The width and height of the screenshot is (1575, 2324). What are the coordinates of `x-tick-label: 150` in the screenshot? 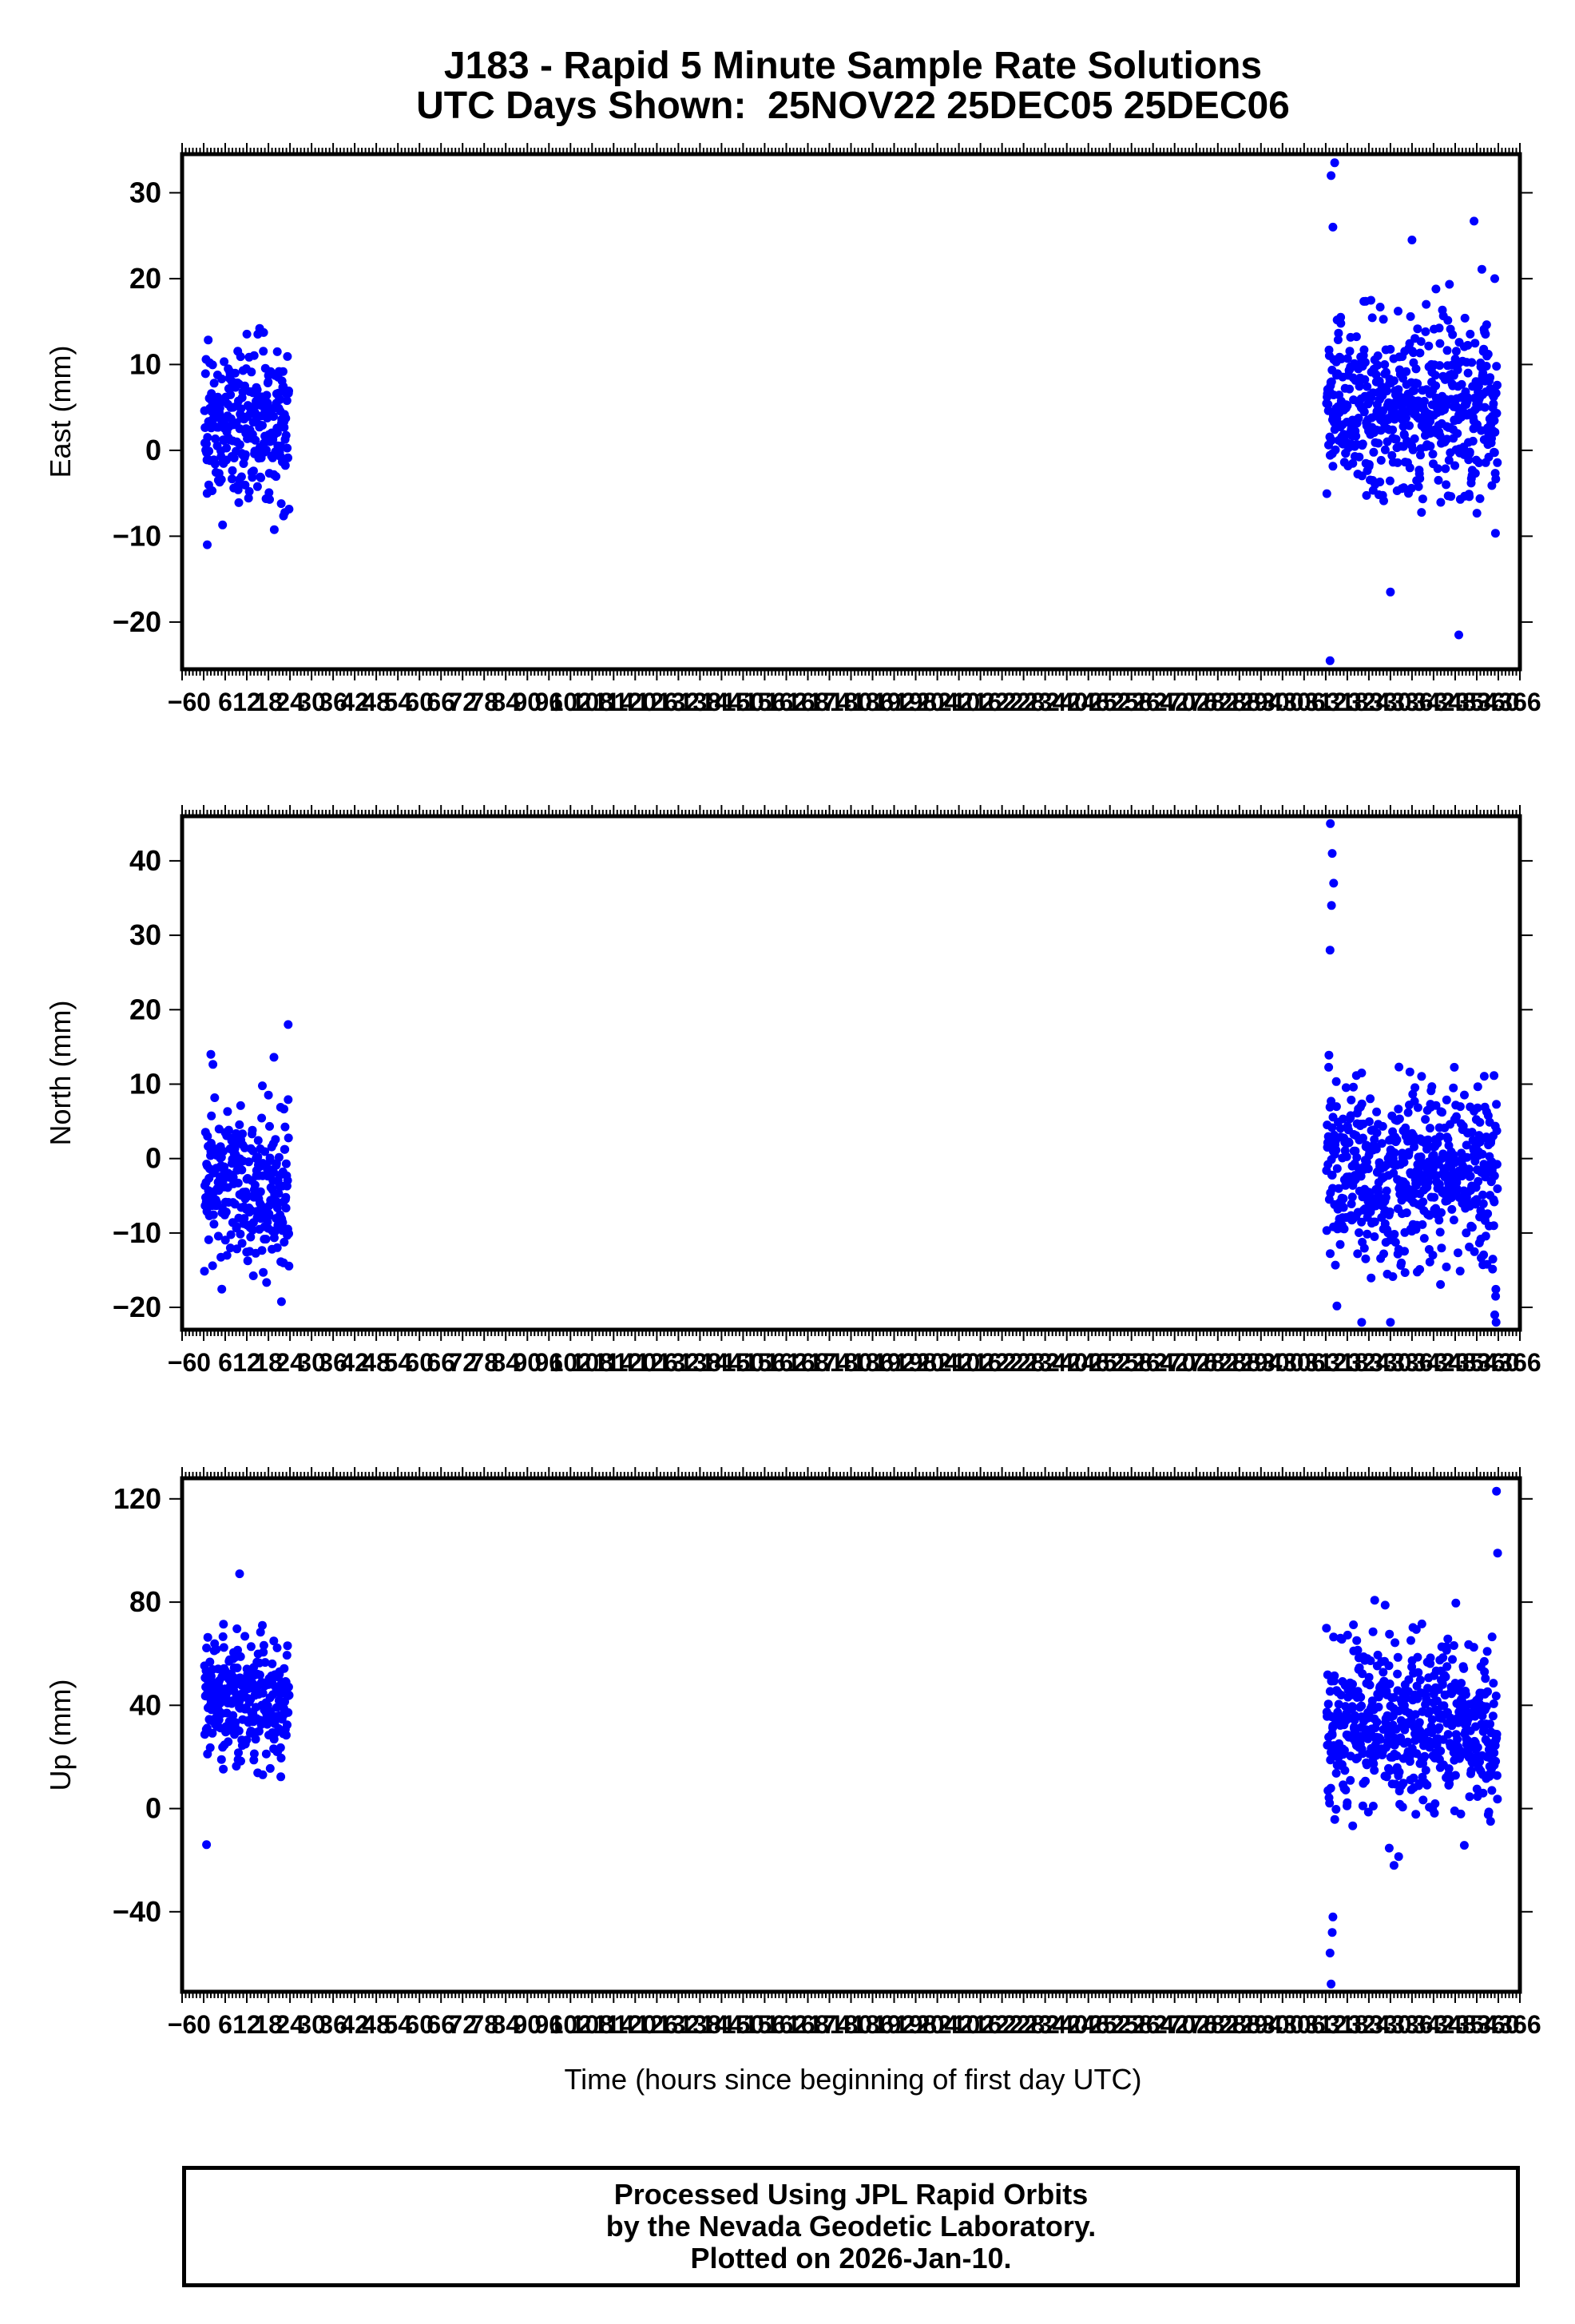 It's located at (743, 1362).